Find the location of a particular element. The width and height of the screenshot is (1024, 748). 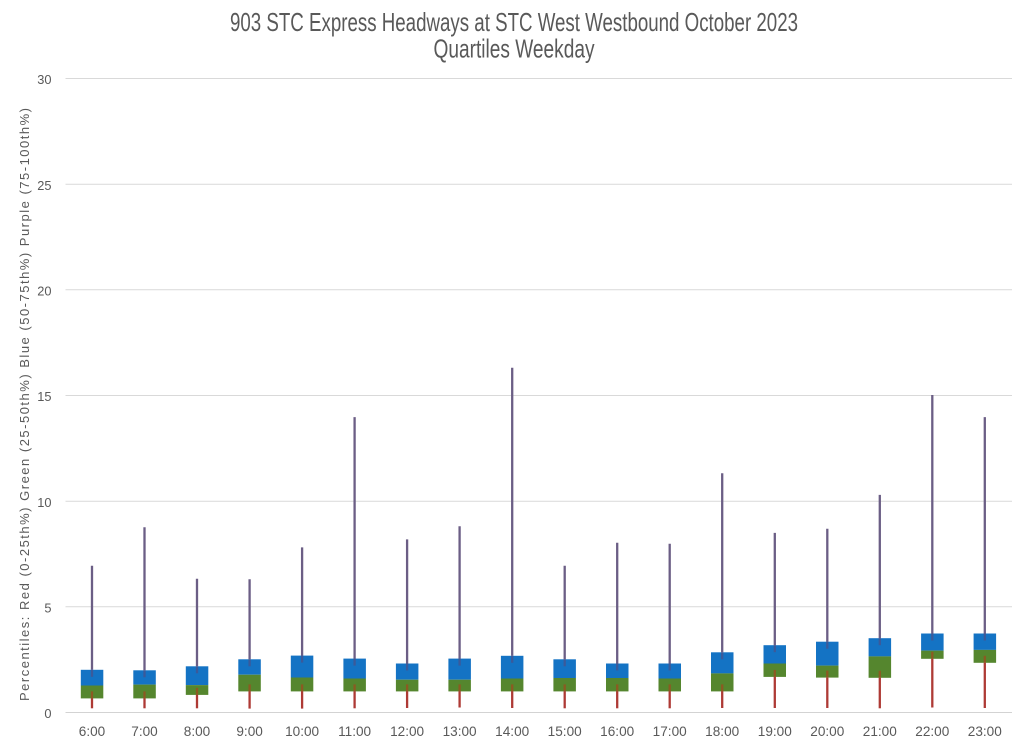

svg-text: 17:00 is located at coordinates (670, 731).